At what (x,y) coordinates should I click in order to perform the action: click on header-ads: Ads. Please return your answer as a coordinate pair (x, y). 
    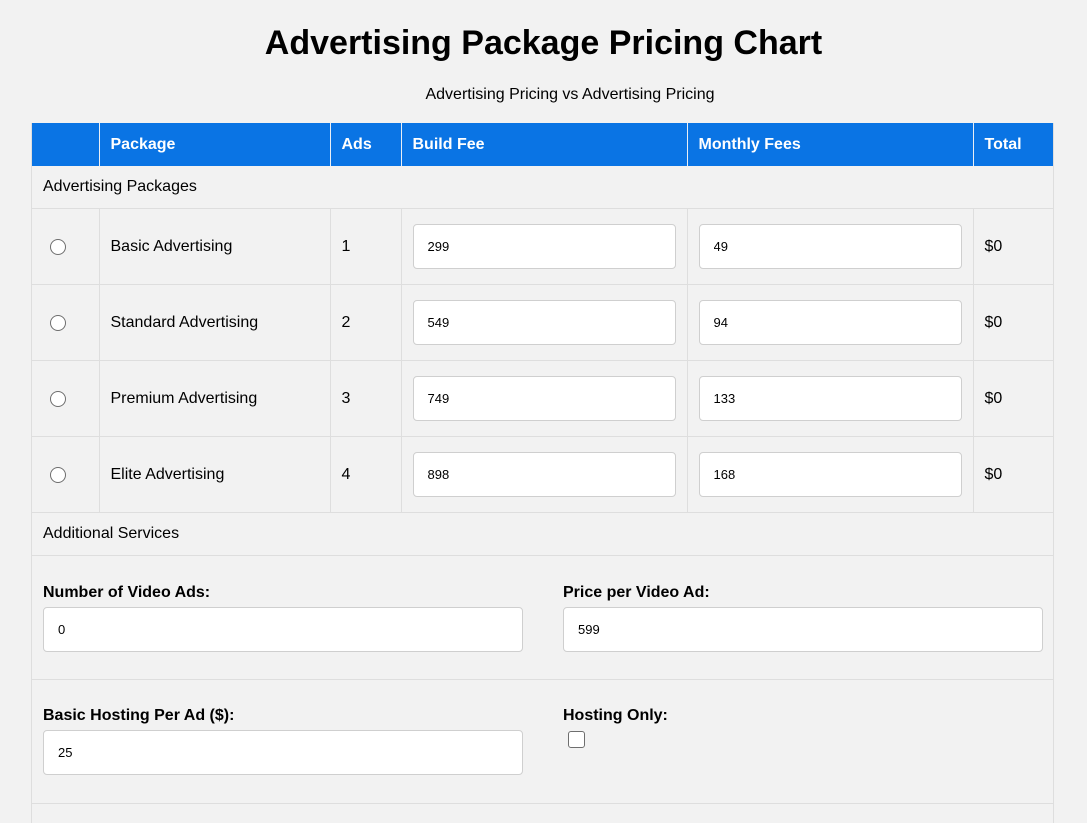
    Looking at the image, I should click on (366, 144).